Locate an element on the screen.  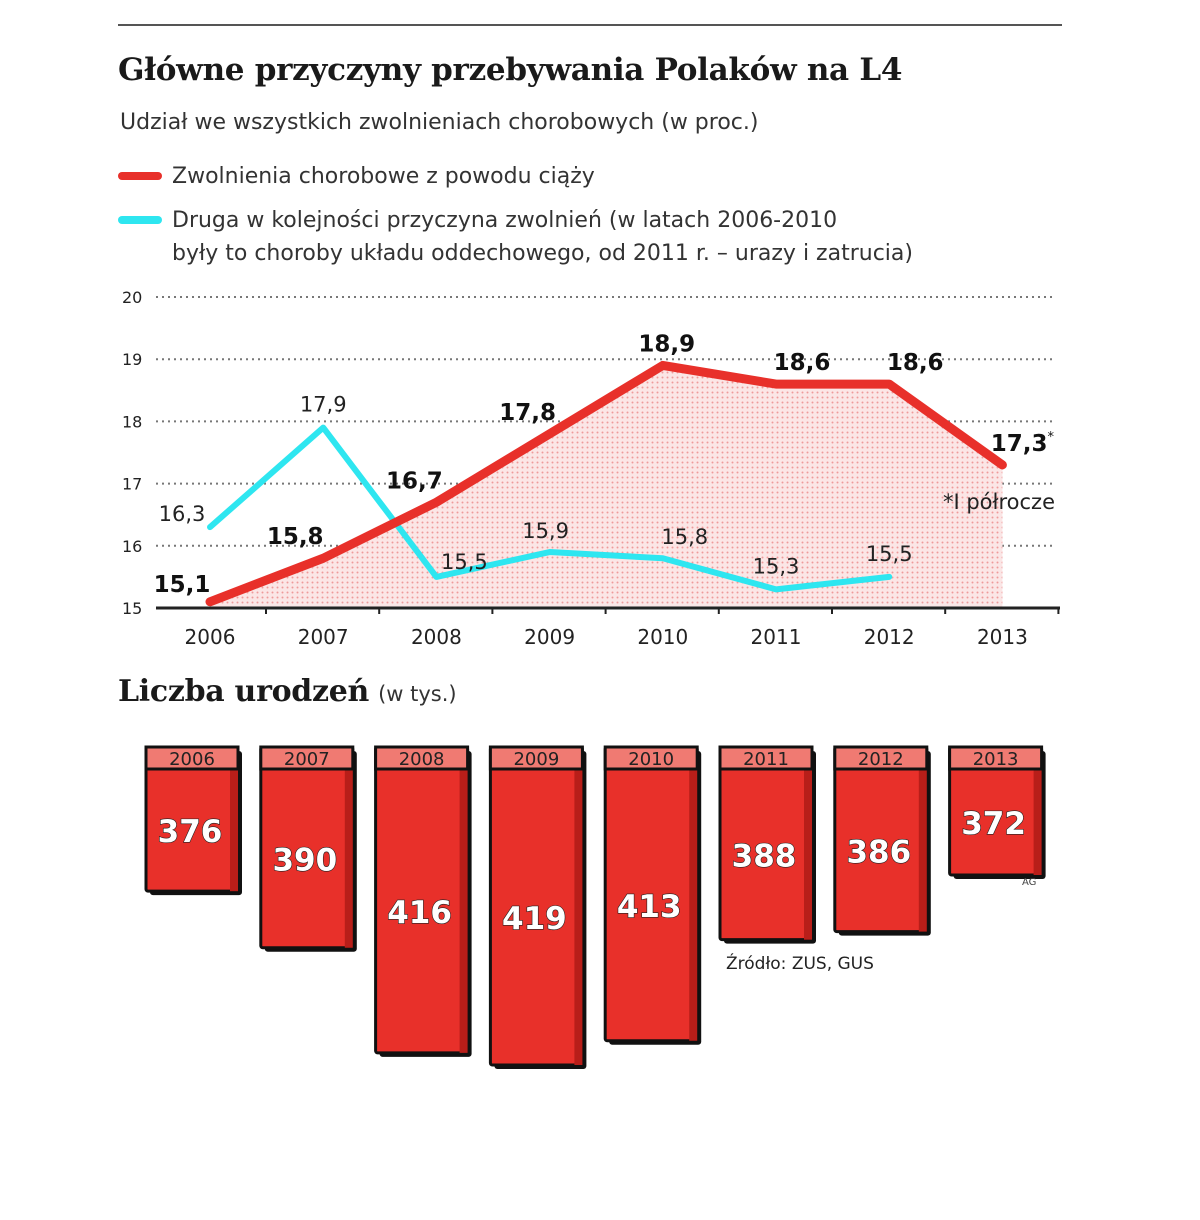
x-tick-label: 2007 is located at coordinates (323, 637).